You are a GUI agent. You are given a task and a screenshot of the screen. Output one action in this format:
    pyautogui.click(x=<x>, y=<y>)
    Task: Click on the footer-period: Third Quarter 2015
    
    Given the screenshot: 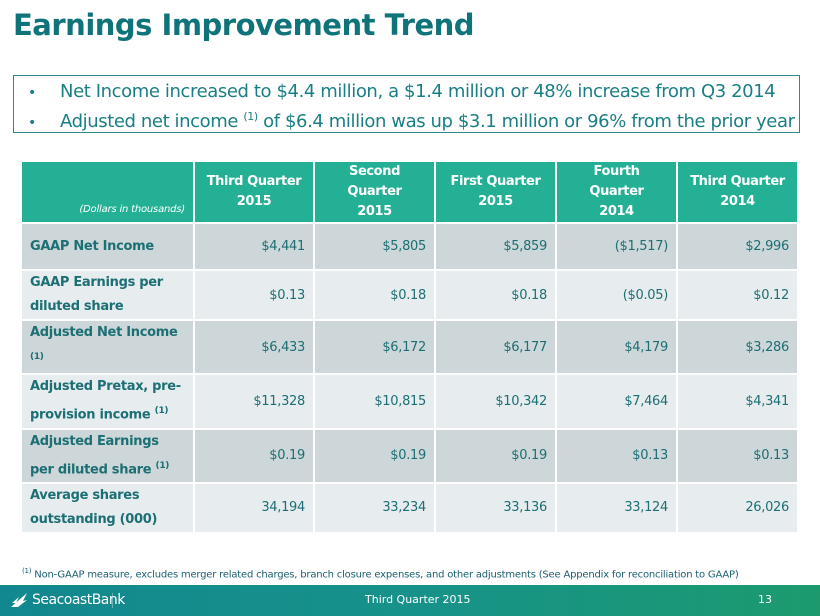 What is the action you would take?
    pyautogui.click(x=418, y=599)
    